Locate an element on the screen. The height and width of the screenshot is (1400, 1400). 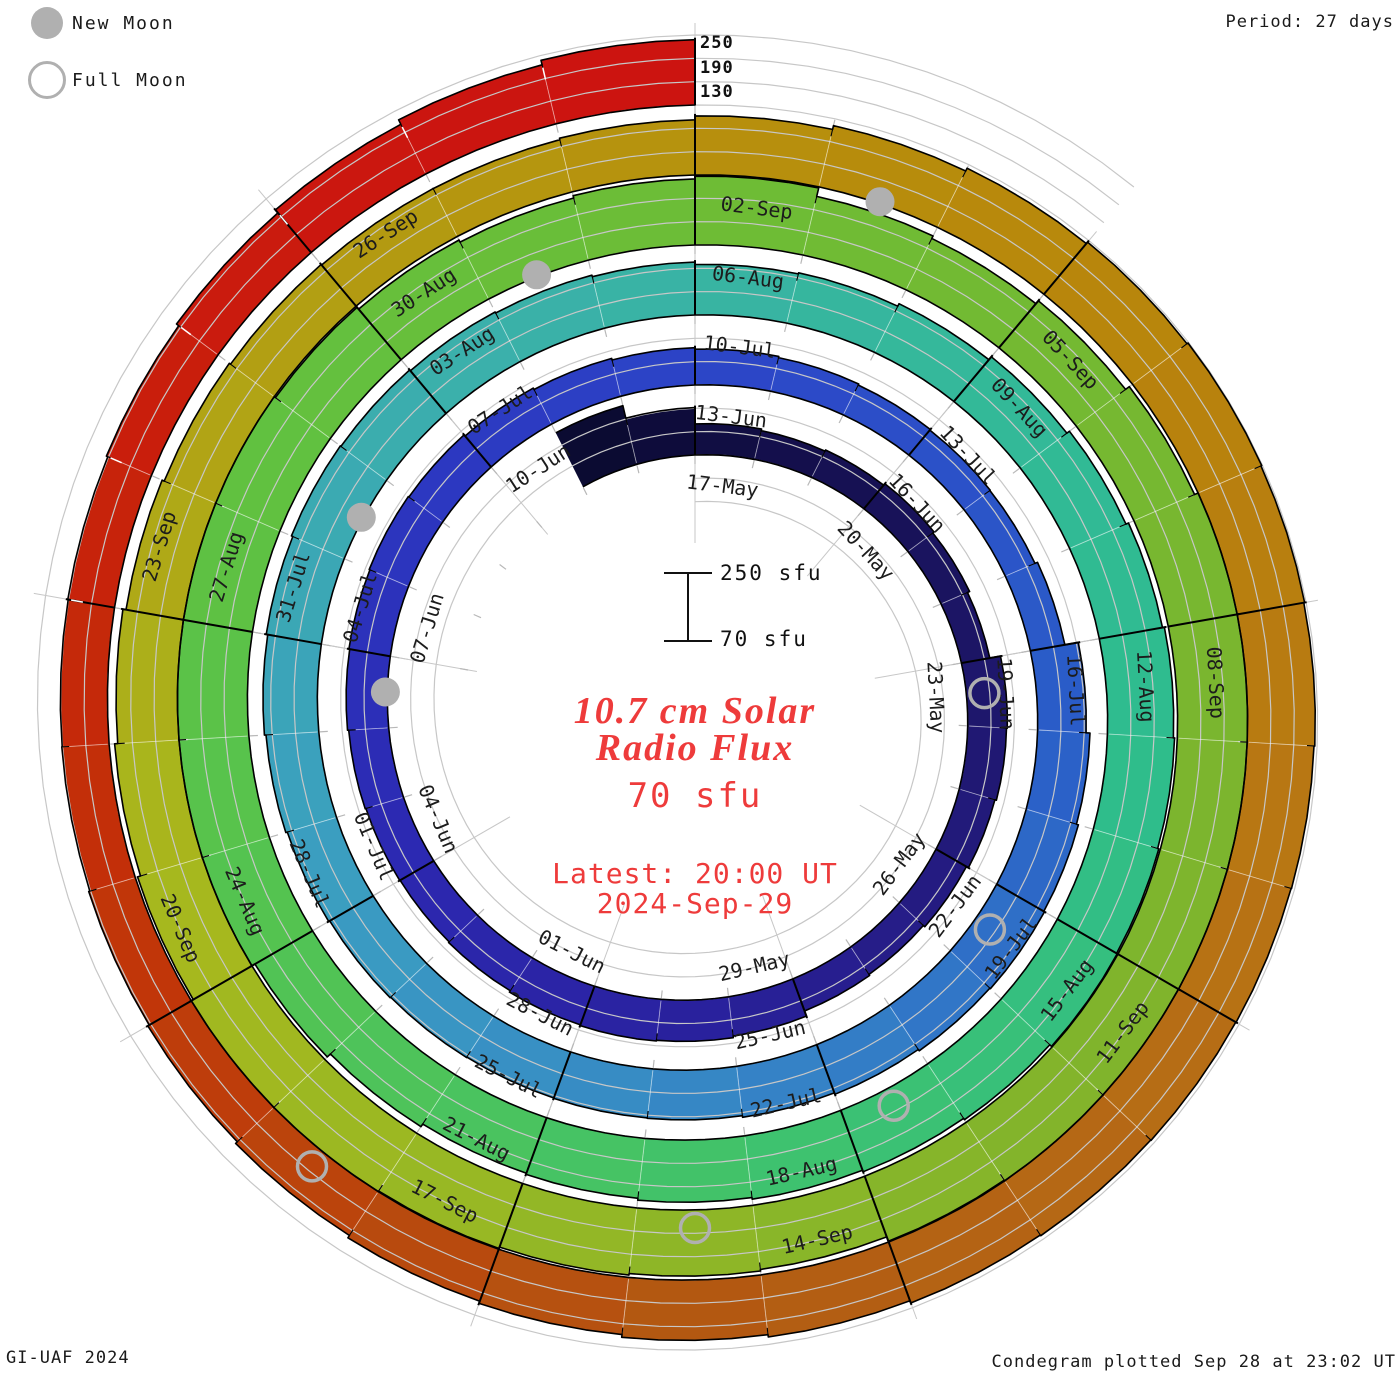
end-white-ticks is located at coordinates (308, 335).